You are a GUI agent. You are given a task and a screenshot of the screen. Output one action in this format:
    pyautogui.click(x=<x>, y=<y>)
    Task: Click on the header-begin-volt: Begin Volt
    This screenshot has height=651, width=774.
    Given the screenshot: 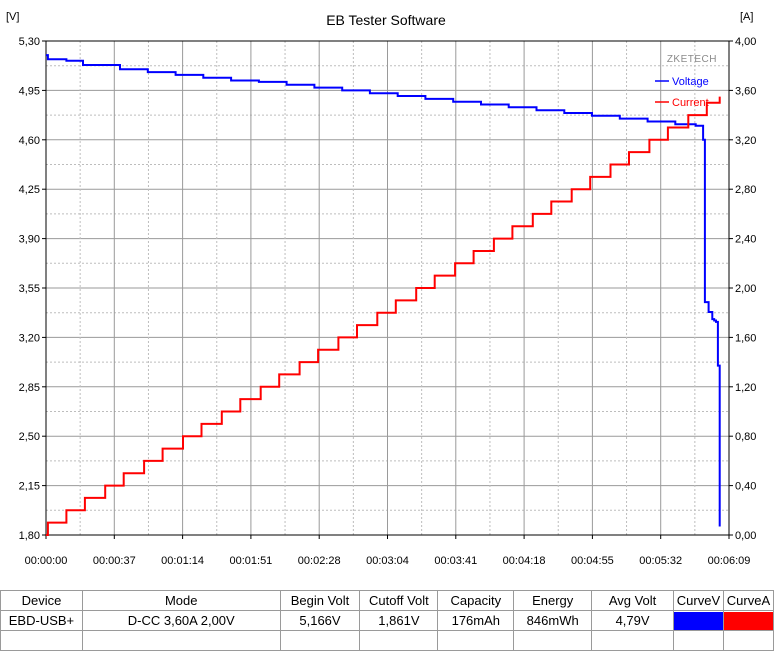 What is the action you would take?
    pyautogui.click(x=320, y=600)
    